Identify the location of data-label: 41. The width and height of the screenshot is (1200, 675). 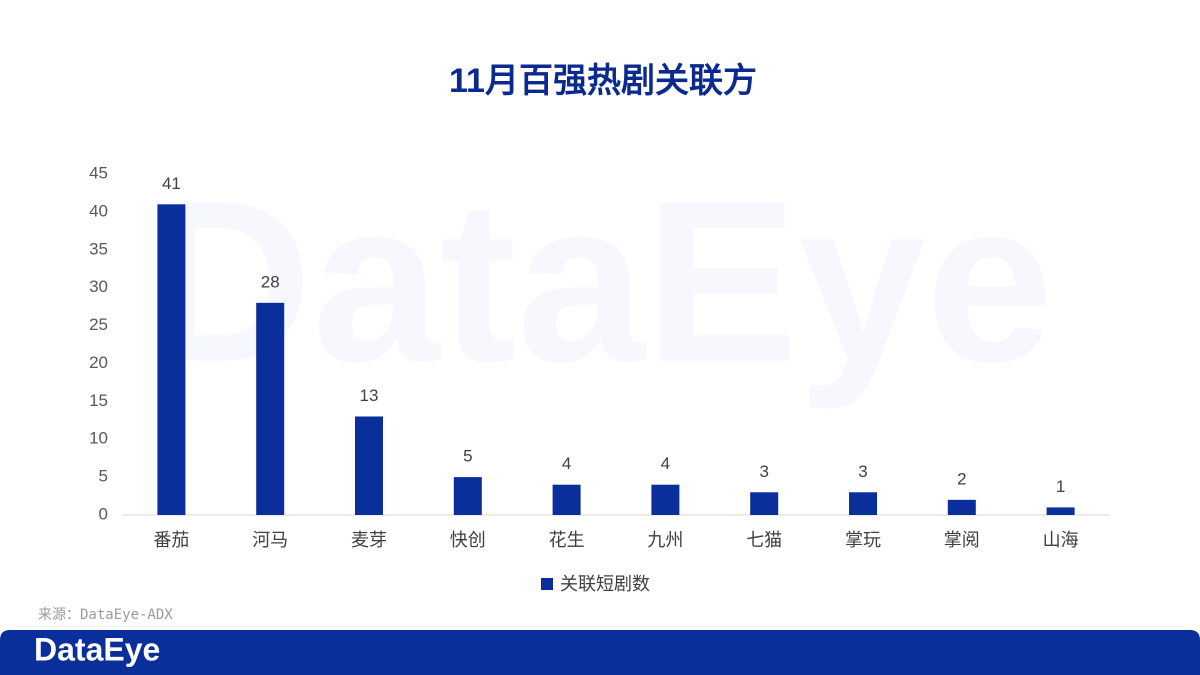
(171, 183).